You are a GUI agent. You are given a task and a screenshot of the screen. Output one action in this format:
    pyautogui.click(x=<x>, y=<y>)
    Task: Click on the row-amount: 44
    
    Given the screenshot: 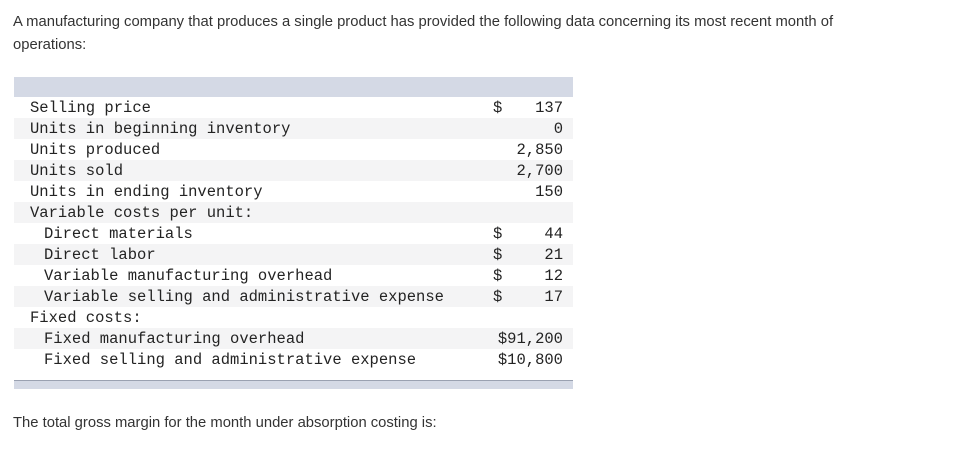 What is the action you would take?
    pyautogui.click(x=553, y=233)
    